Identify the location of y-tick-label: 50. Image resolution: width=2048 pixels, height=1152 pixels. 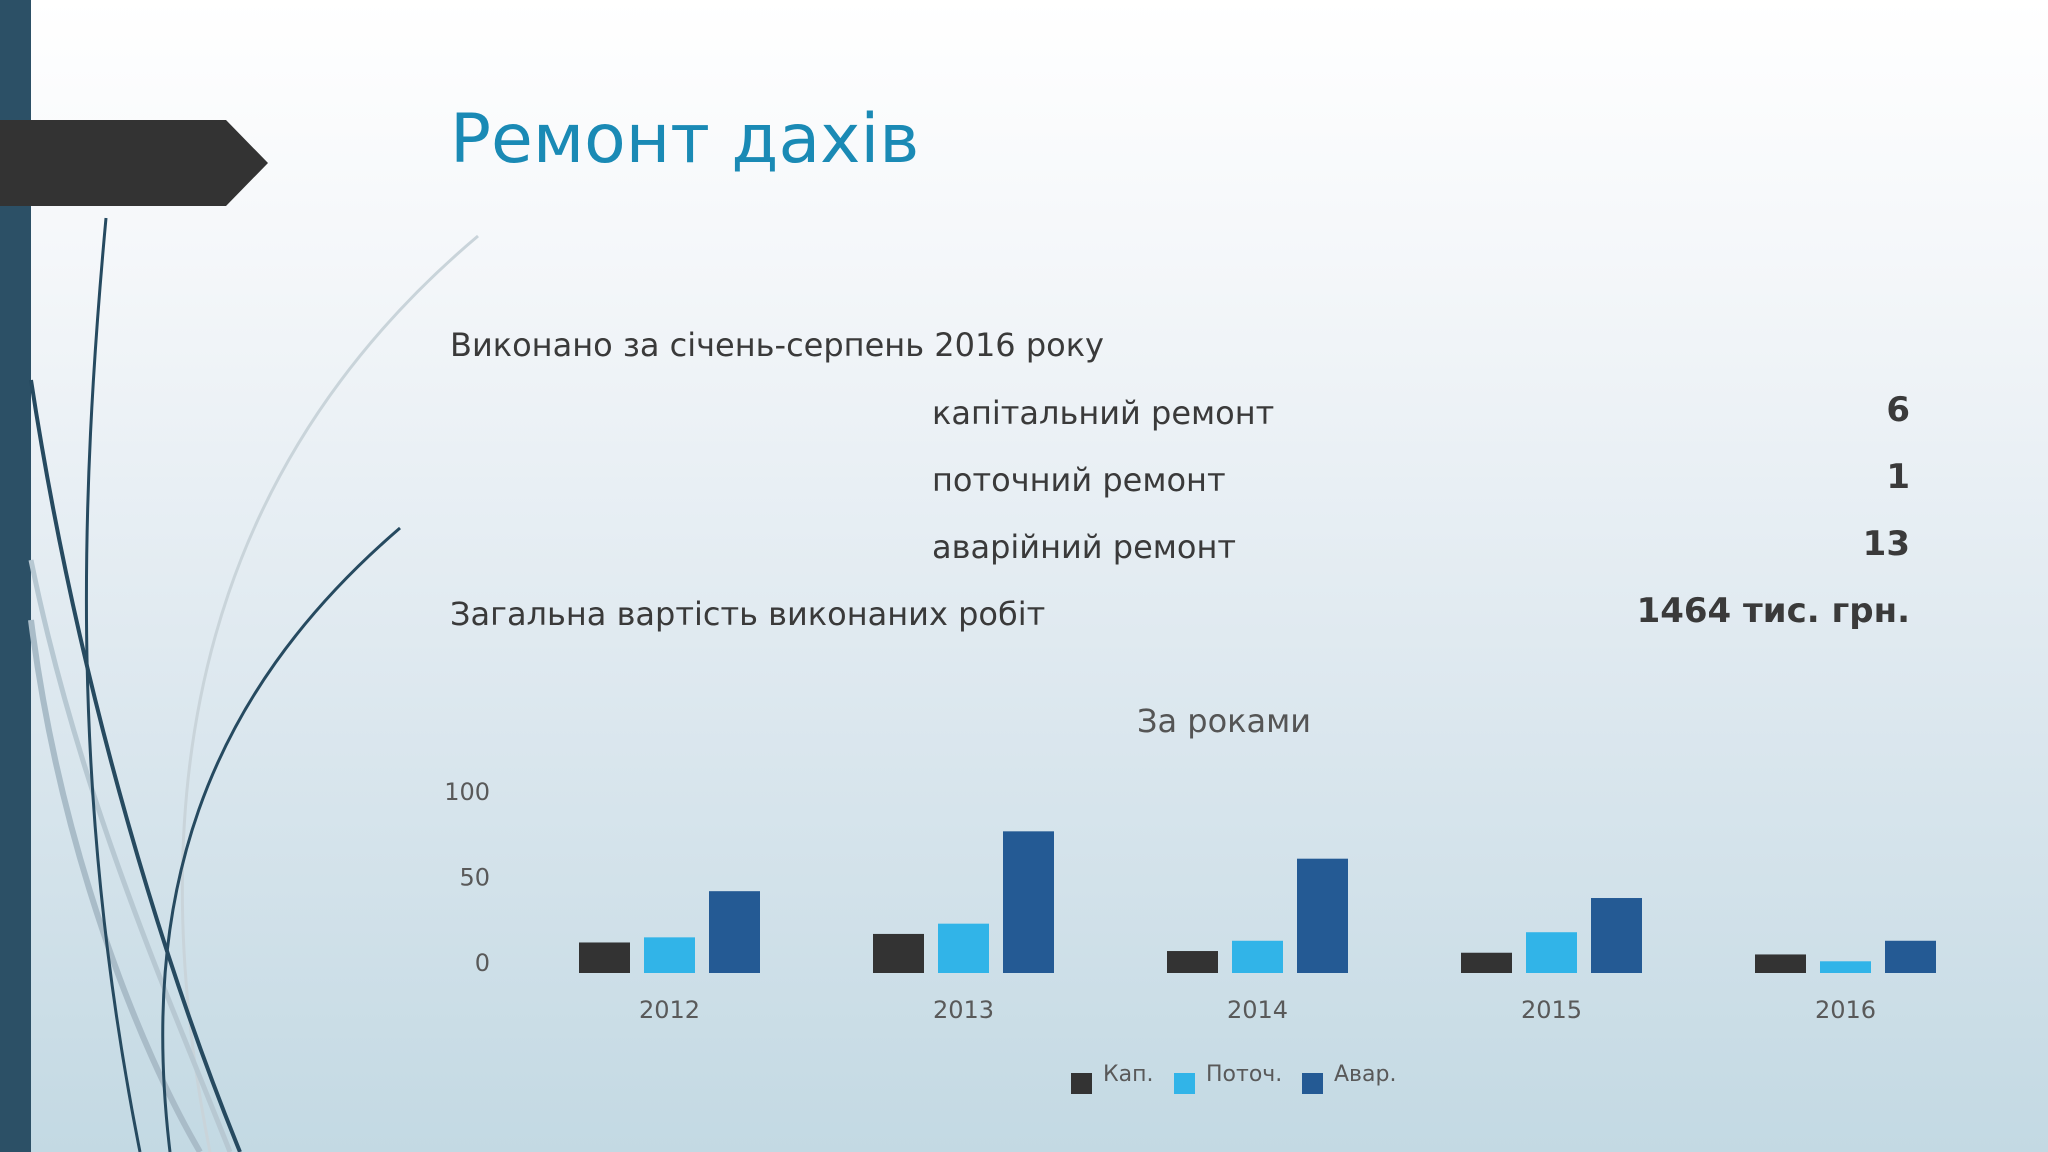
(474, 878).